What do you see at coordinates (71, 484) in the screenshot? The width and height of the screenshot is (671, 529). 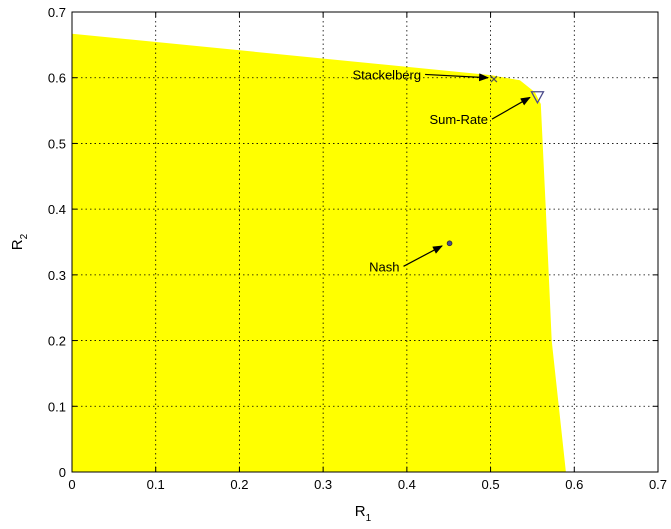 I see `x-tick-label: 0` at bounding box center [71, 484].